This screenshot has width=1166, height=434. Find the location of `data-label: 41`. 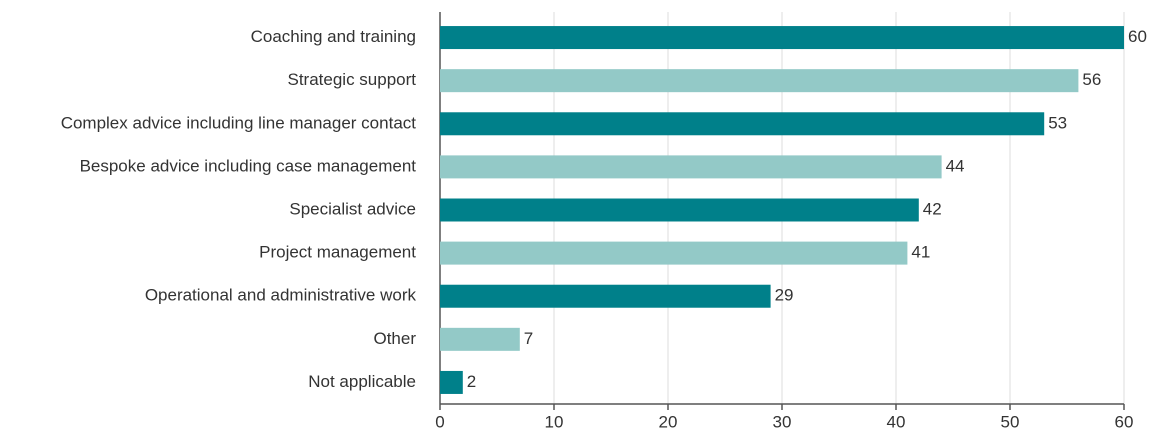

data-label: 41 is located at coordinates (920, 252).